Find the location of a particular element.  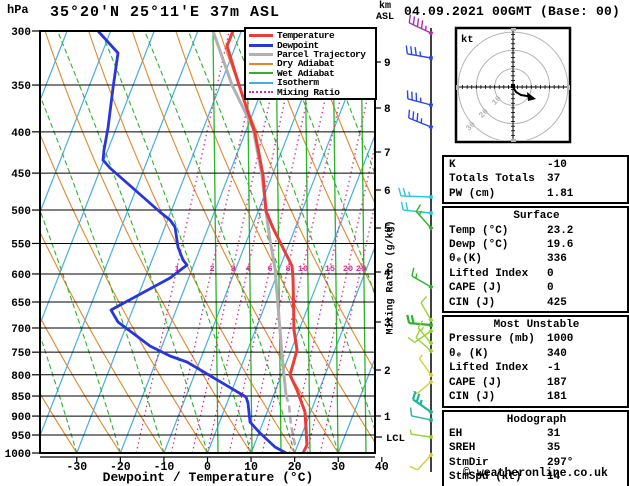

legend-label: Dewpoint is located at coordinates (298, 45).